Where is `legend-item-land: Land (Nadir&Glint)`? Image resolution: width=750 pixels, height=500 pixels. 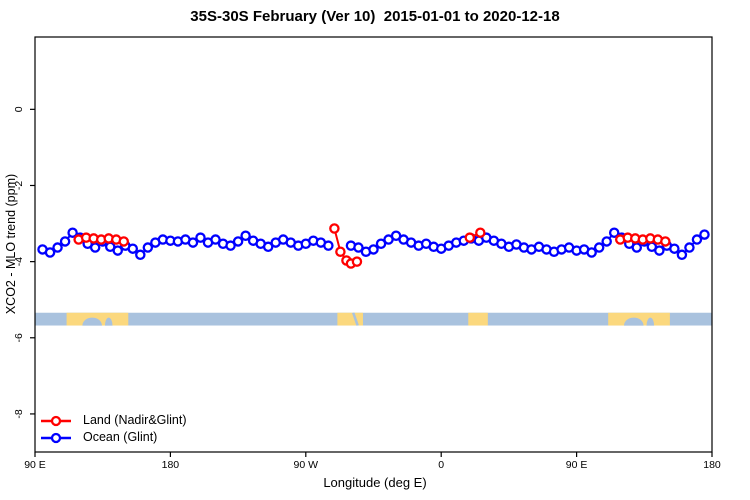 legend-item-land: Land (Nadir&Glint) is located at coordinates (113, 420).